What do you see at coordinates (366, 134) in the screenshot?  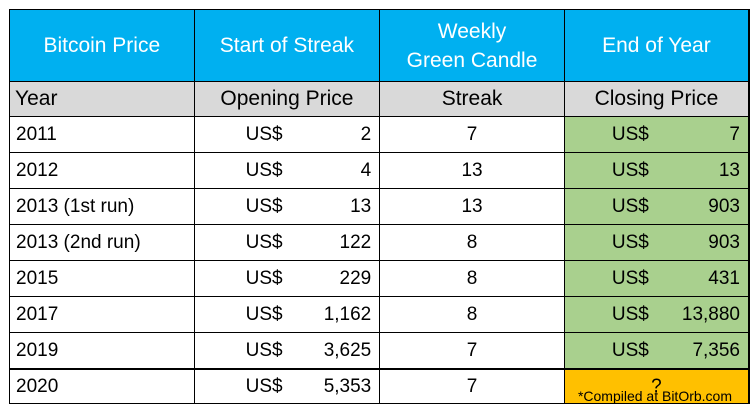 I see `opening-price-value: 2` at bounding box center [366, 134].